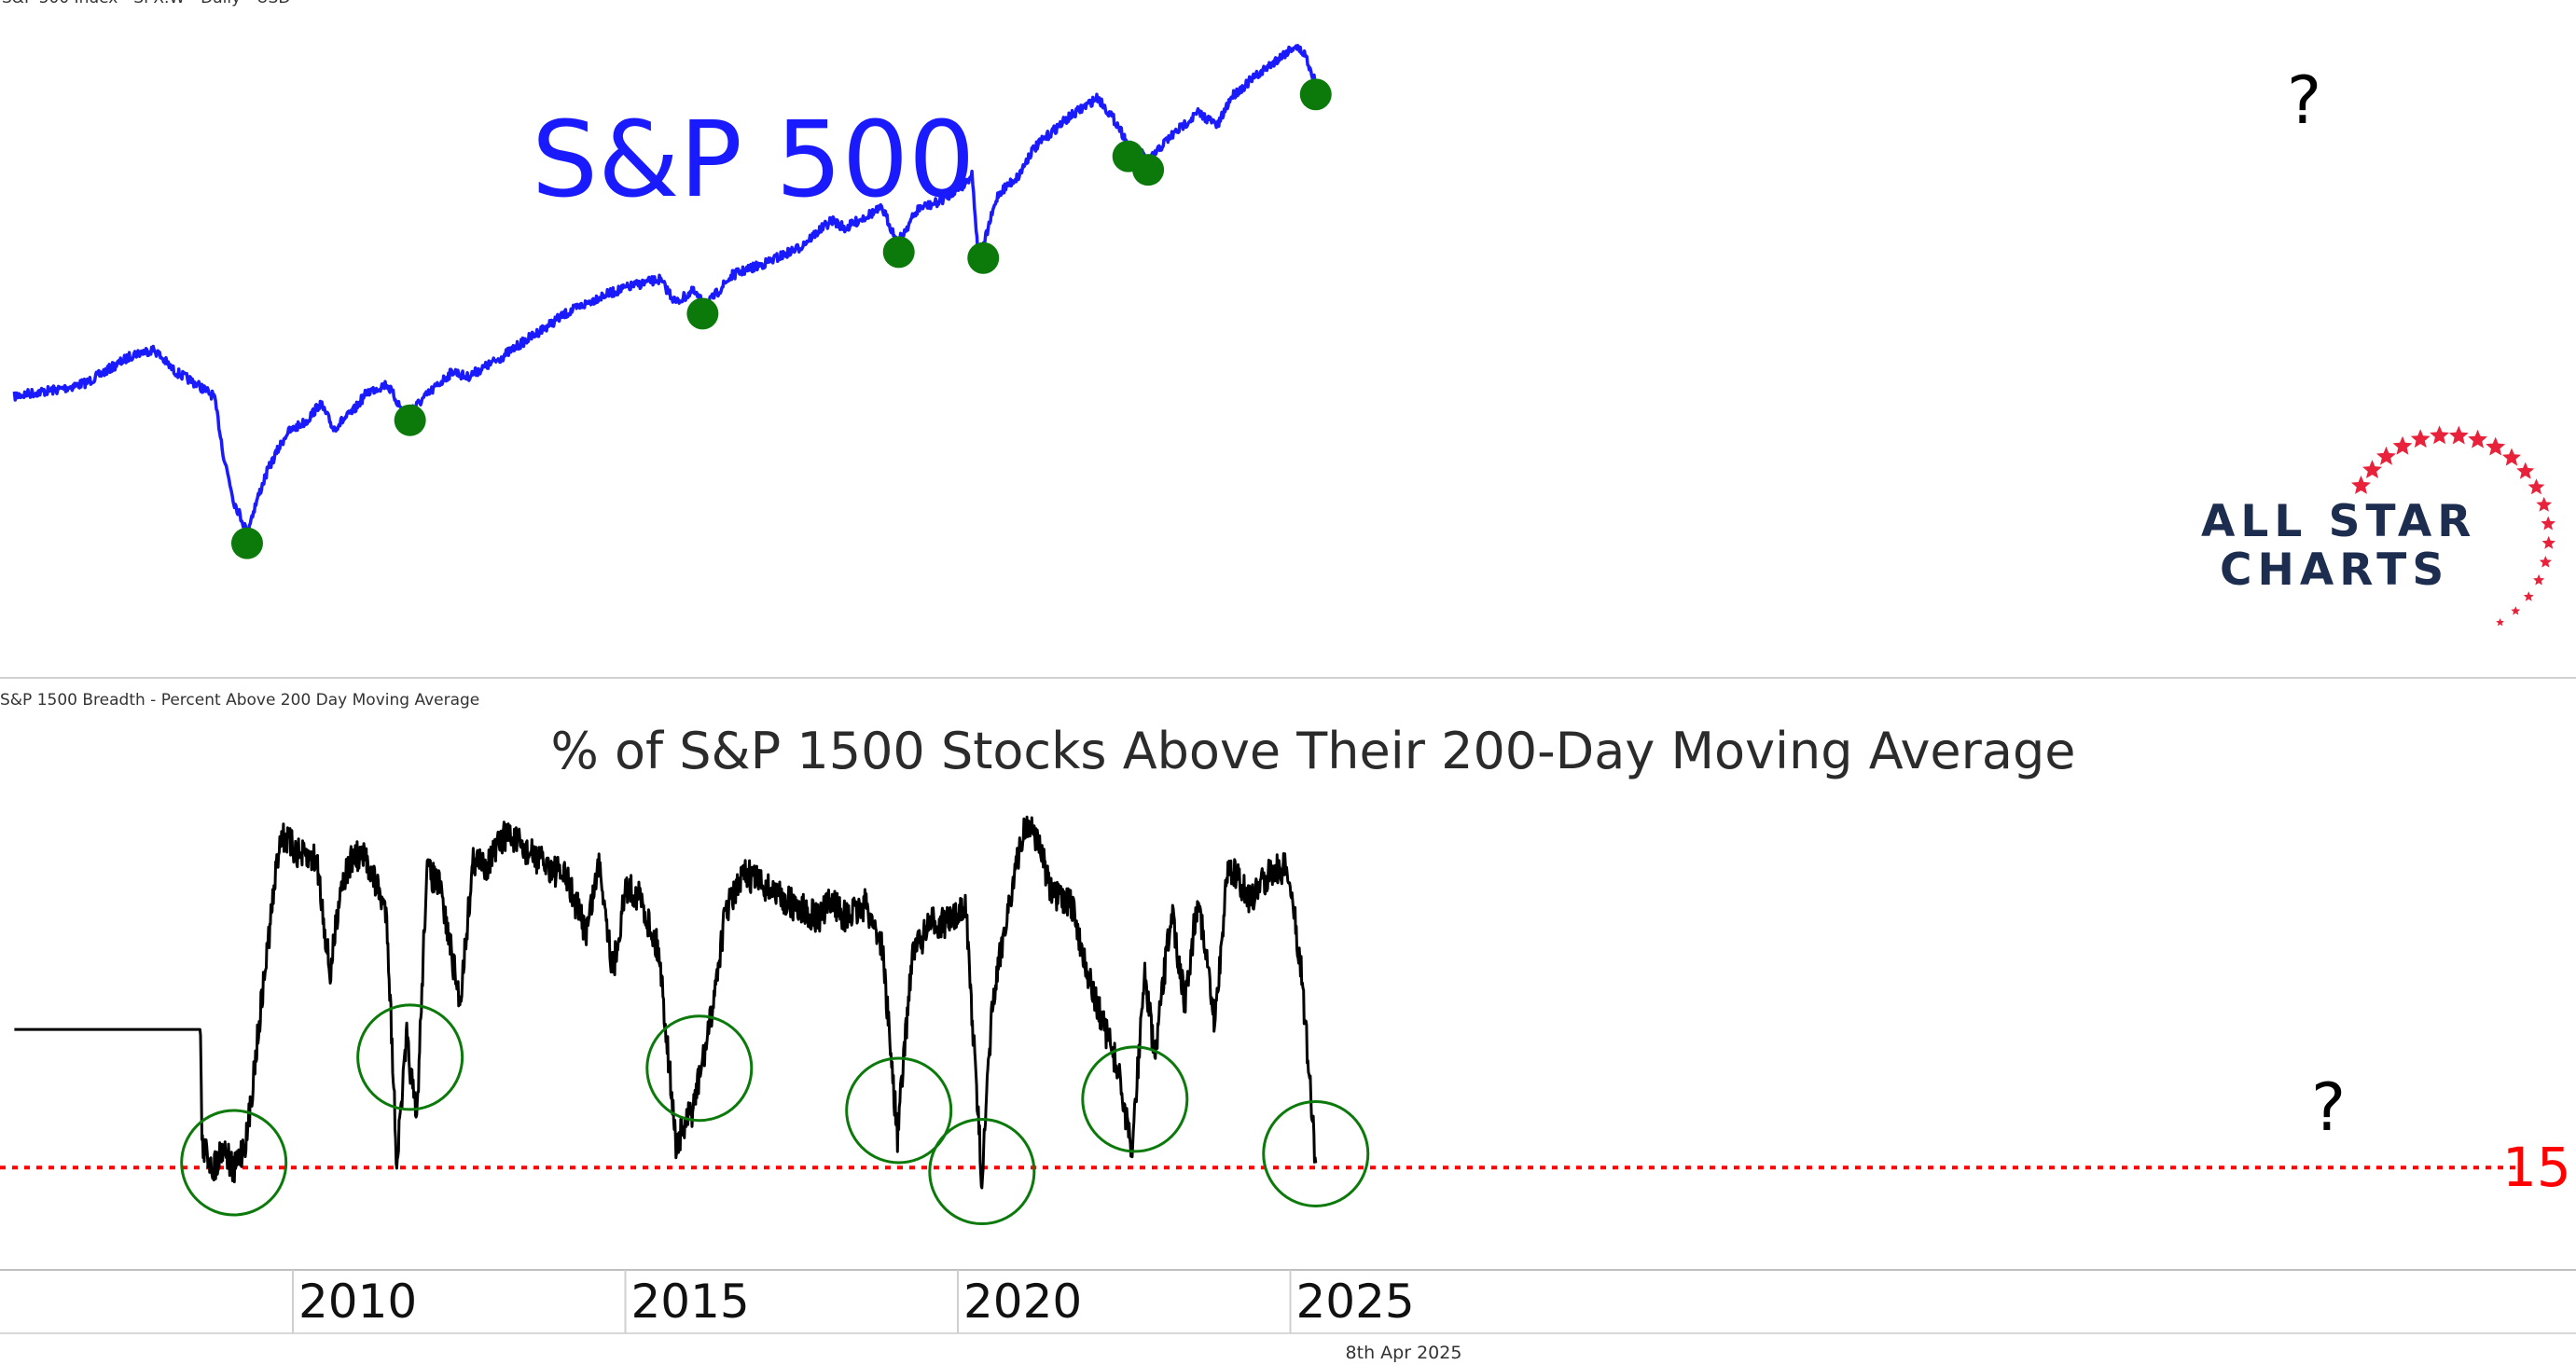  Describe the element at coordinates (1404, 1353) in the screenshot. I see `footer-date: 8th Apr 2025` at that location.